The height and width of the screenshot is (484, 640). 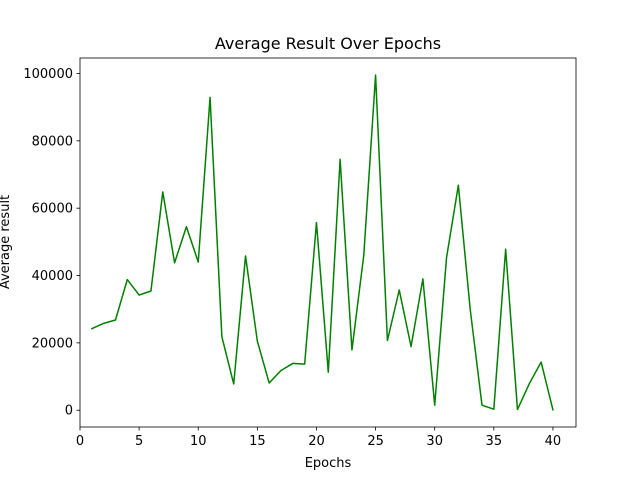 What do you see at coordinates (198, 441) in the screenshot?
I see `x-tick-label: 10` at bounding box center [198, 441].